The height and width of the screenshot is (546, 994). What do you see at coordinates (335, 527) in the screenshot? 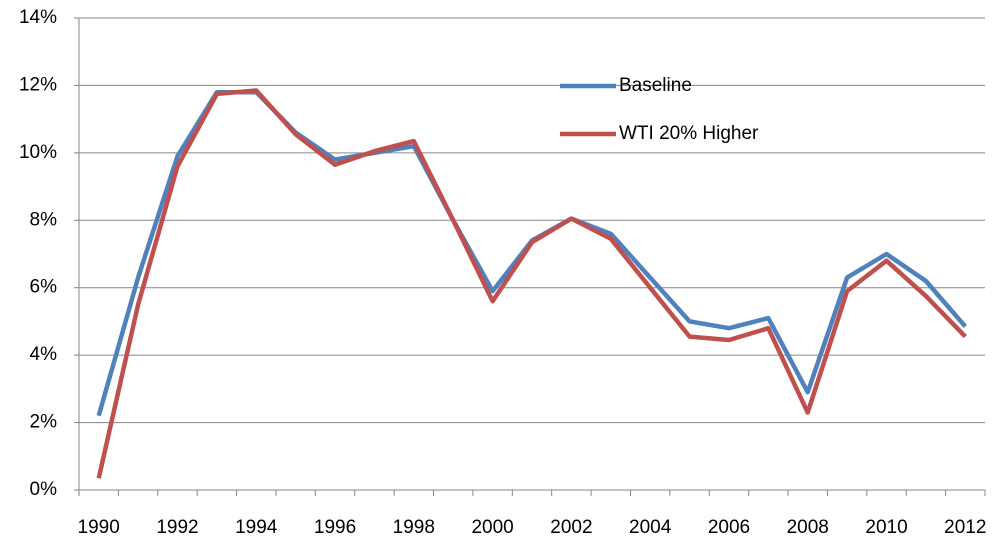
I see `x-tick-label: 1996` at bounding box center [335, 527].